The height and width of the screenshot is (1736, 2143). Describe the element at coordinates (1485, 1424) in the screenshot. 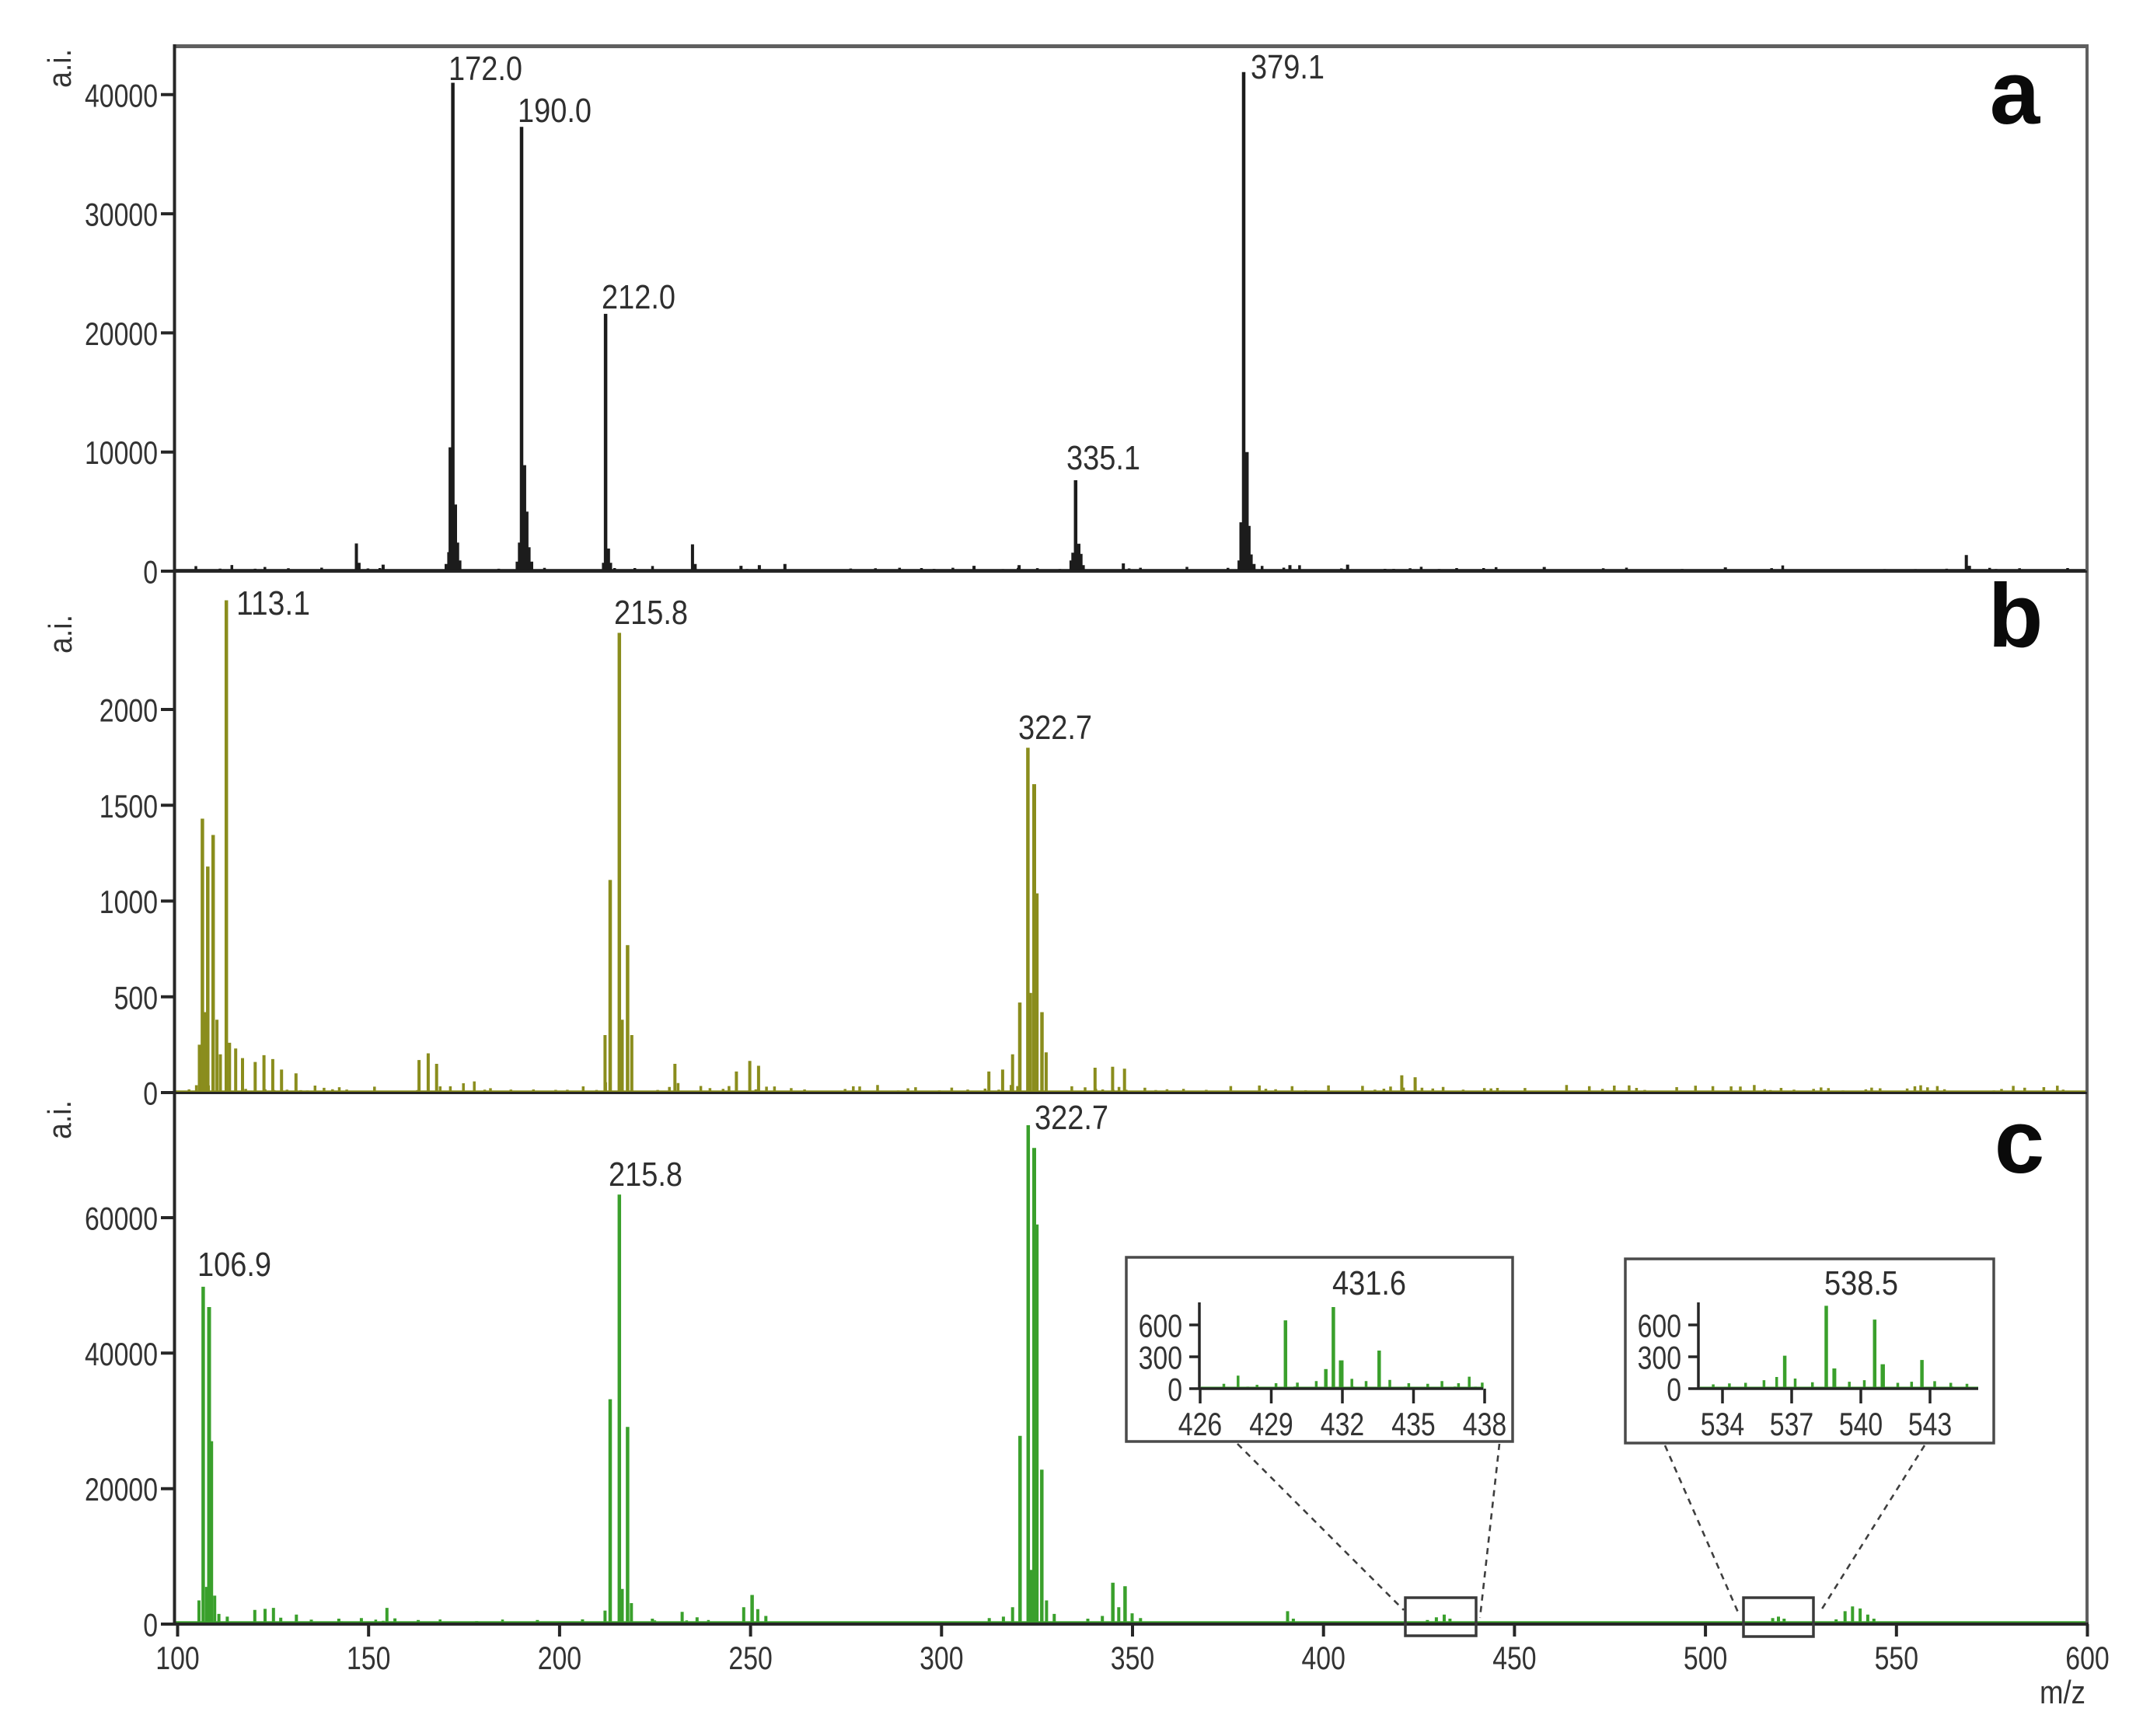

I see `svg-text: 438` at that location.